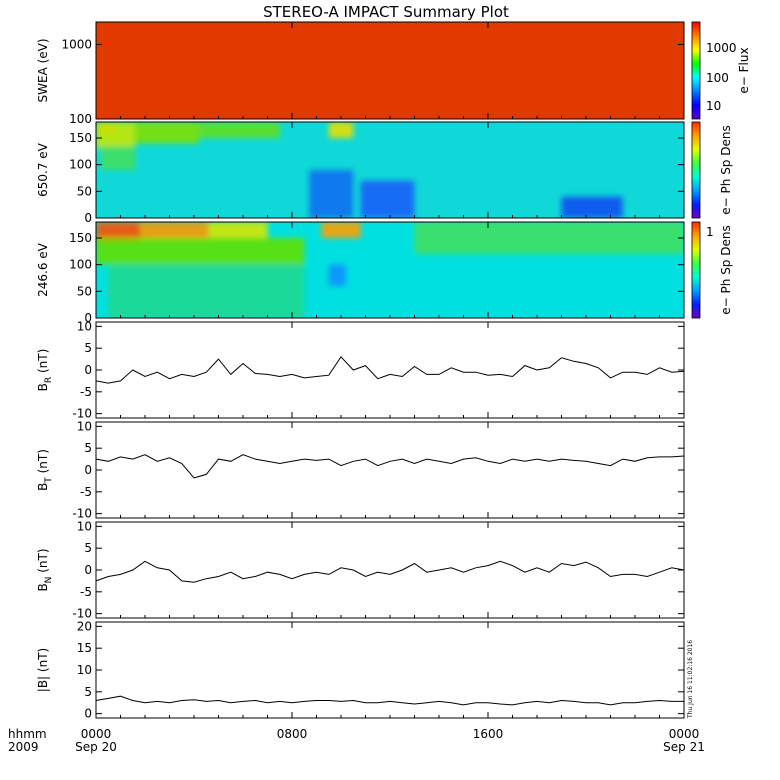  Describe the element at coordinates (49, 580) in the screenshot. I see `y-axis-label-subscript: N` at that location.